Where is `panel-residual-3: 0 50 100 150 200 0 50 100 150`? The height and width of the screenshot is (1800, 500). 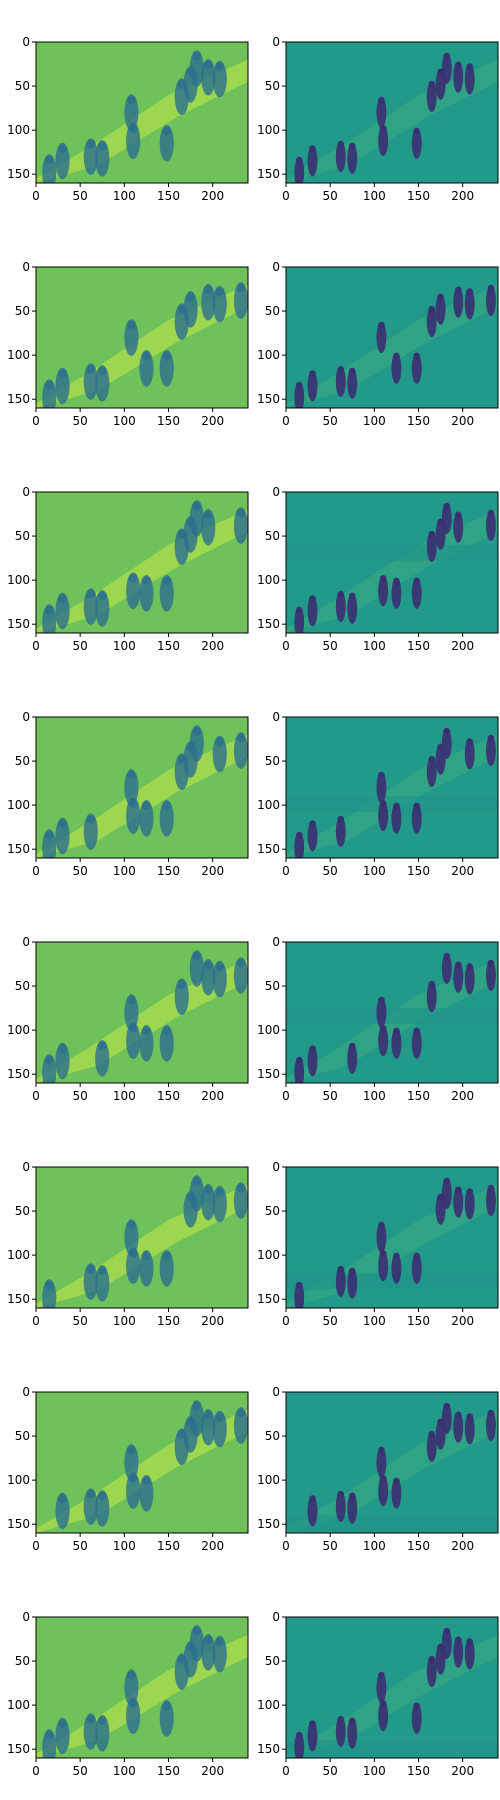 panel-residual-3: 0 50 100 150 200 0 50 100 150 is located at coordinates (378, 569).